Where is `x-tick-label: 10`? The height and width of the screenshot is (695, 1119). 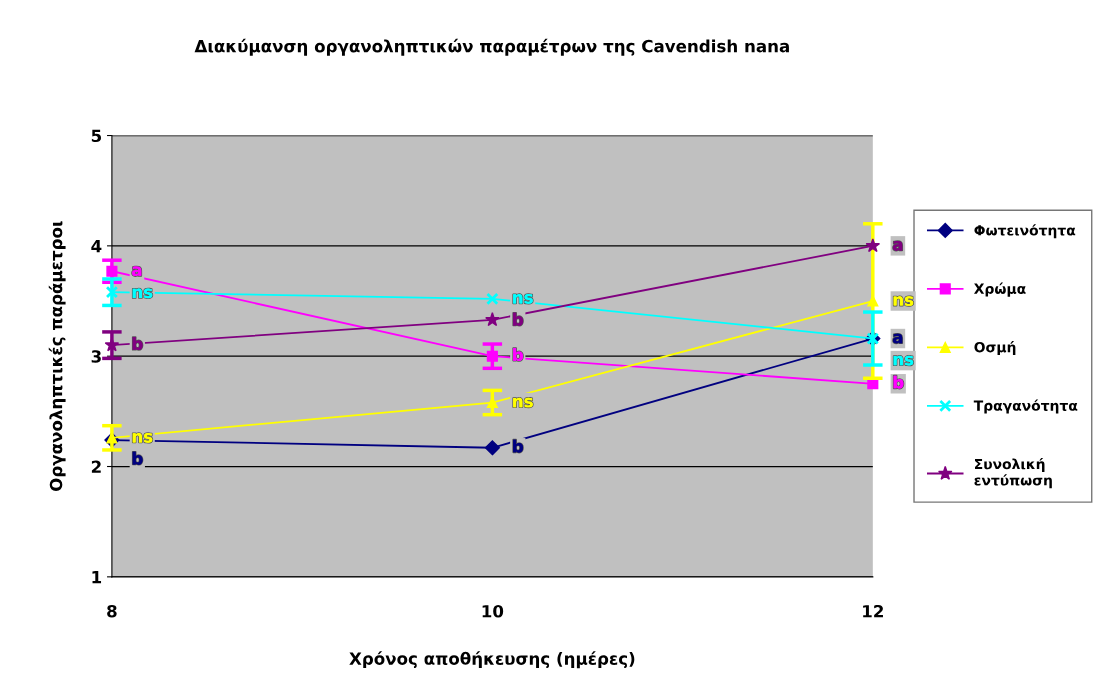 x-tick-label: 10 is located at coordinates (493, 611).